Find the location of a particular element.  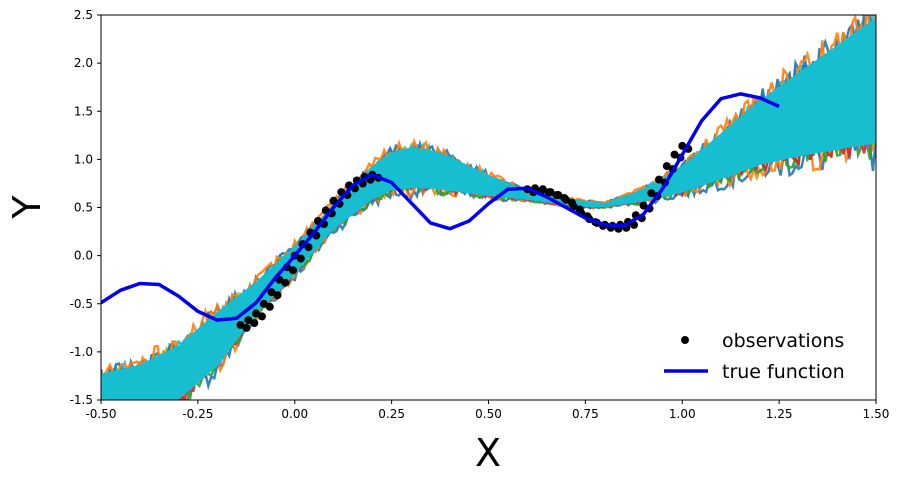

y-axis-ticks: -1.5 -1.0 -0.5 0.0 0.5 1.0 1.5 2.0 2.5 is located at coordinates (85, 207).